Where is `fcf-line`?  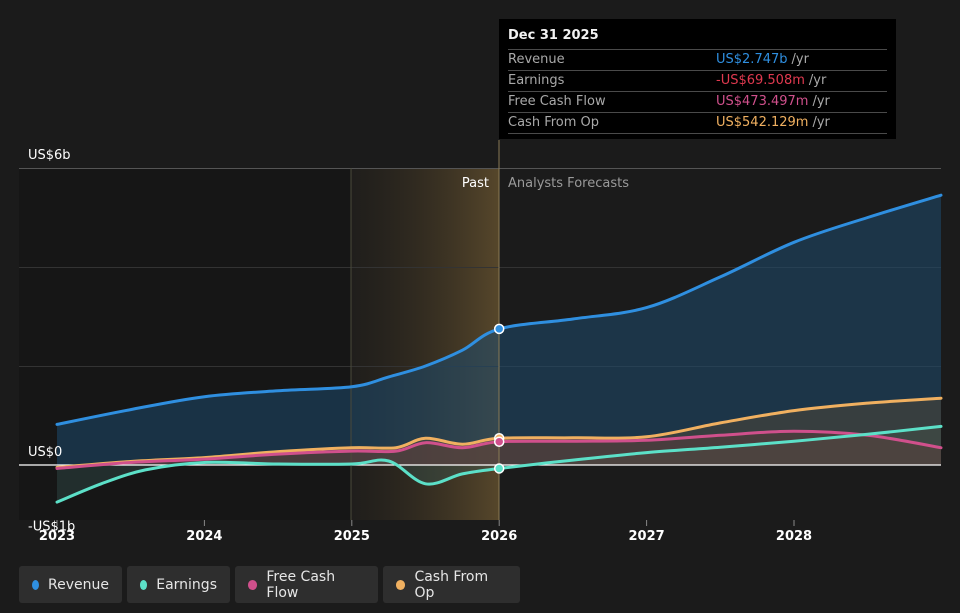
fcf-line is located at coordinates (499, 449).